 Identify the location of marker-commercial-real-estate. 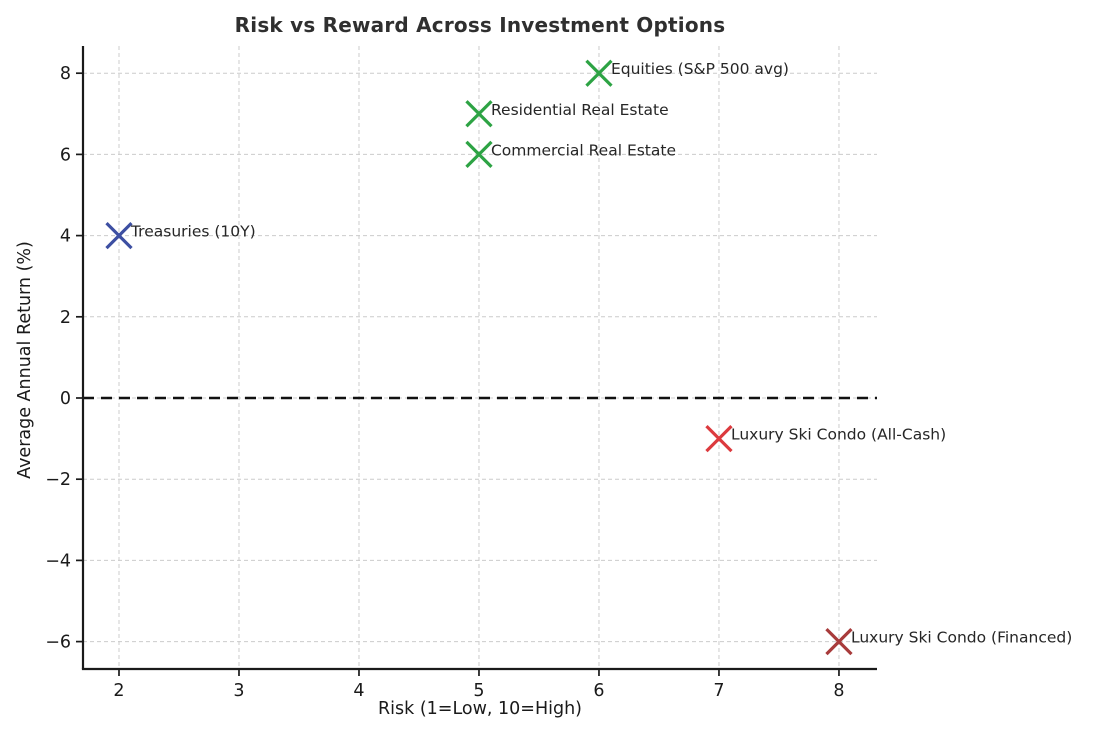
(479, 154).